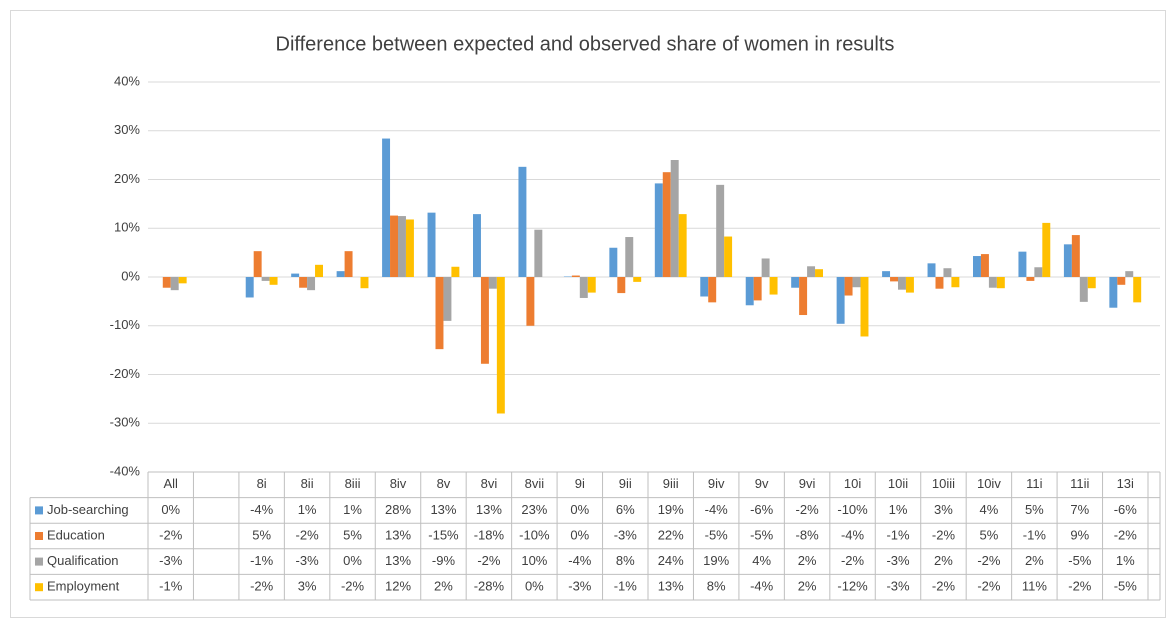 This screenshot has height=624, width=1170. I want to click on legend-label: Employment, so click(83, 586).